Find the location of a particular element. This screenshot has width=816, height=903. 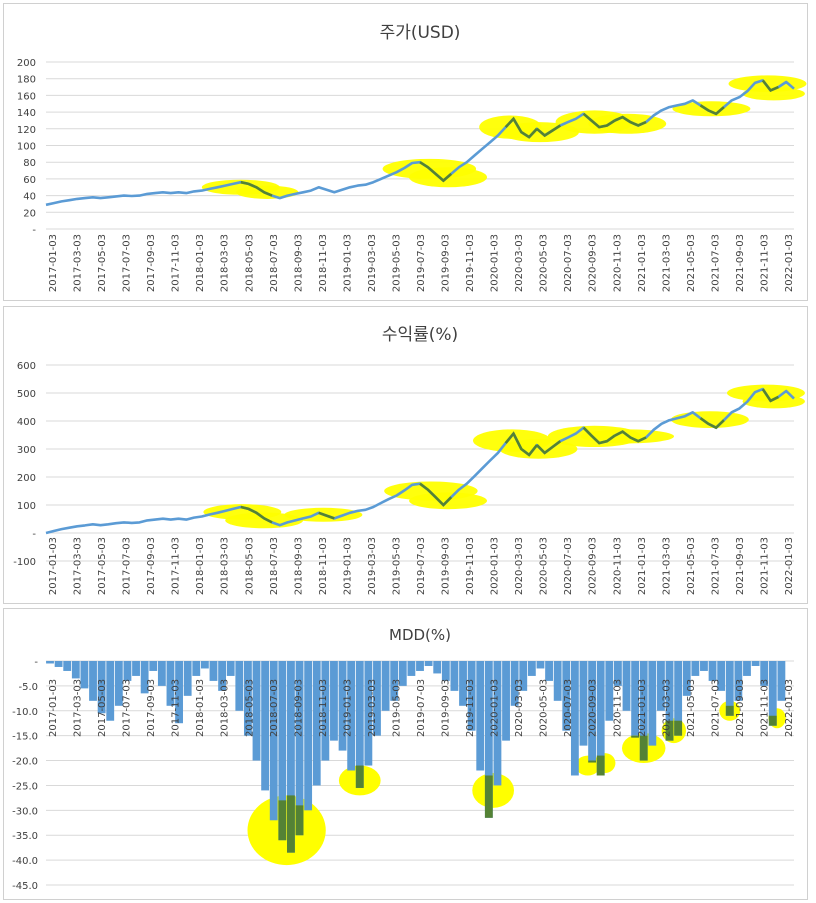

x-tick-label: 2019-01-03 is located at coordinates (347, 566).